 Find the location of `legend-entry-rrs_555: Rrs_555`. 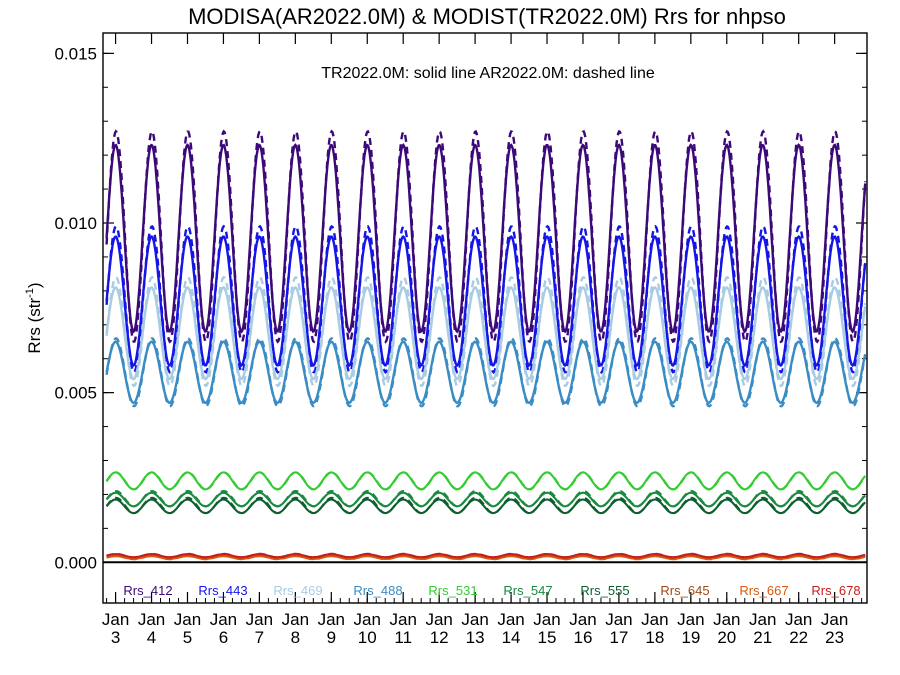

legend-entry-rrs_555: Rrs_555 is located at coordinates (604, 590).